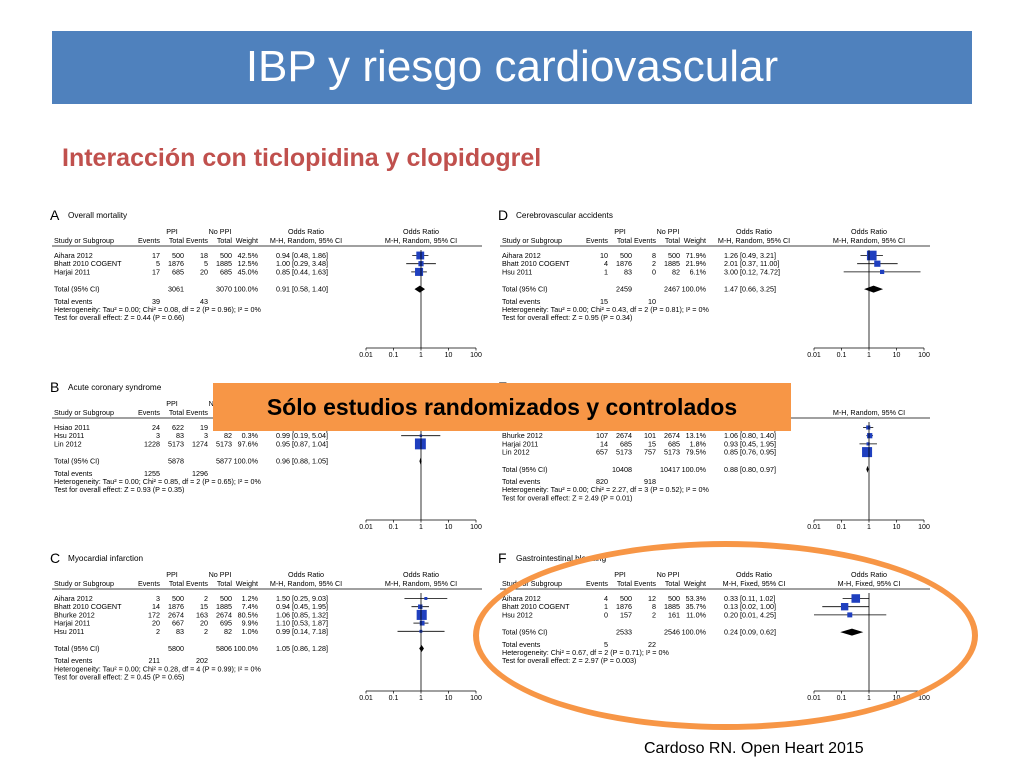 This screenshot has height=768, width=1024. Describe the element at coordinates (654, 255) in the screenshot. I see `study-events2: 8` at that location.